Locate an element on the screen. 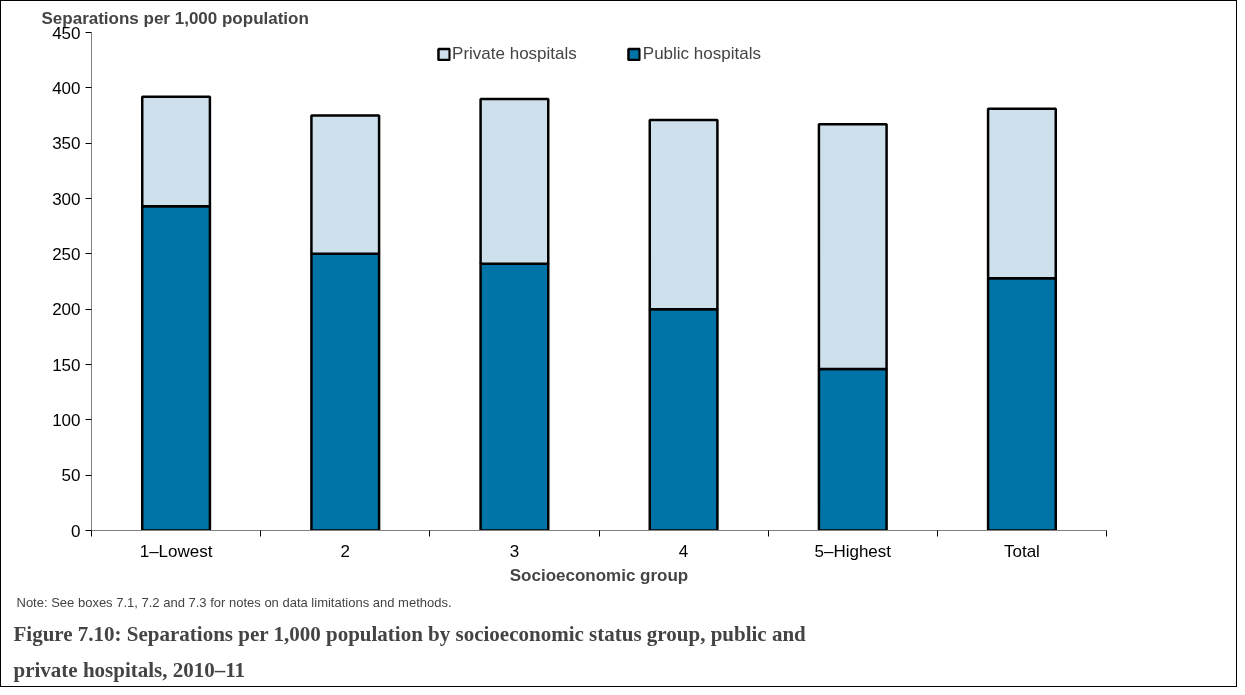  y-tick-label: 250 is located at coordinates (66, 254).